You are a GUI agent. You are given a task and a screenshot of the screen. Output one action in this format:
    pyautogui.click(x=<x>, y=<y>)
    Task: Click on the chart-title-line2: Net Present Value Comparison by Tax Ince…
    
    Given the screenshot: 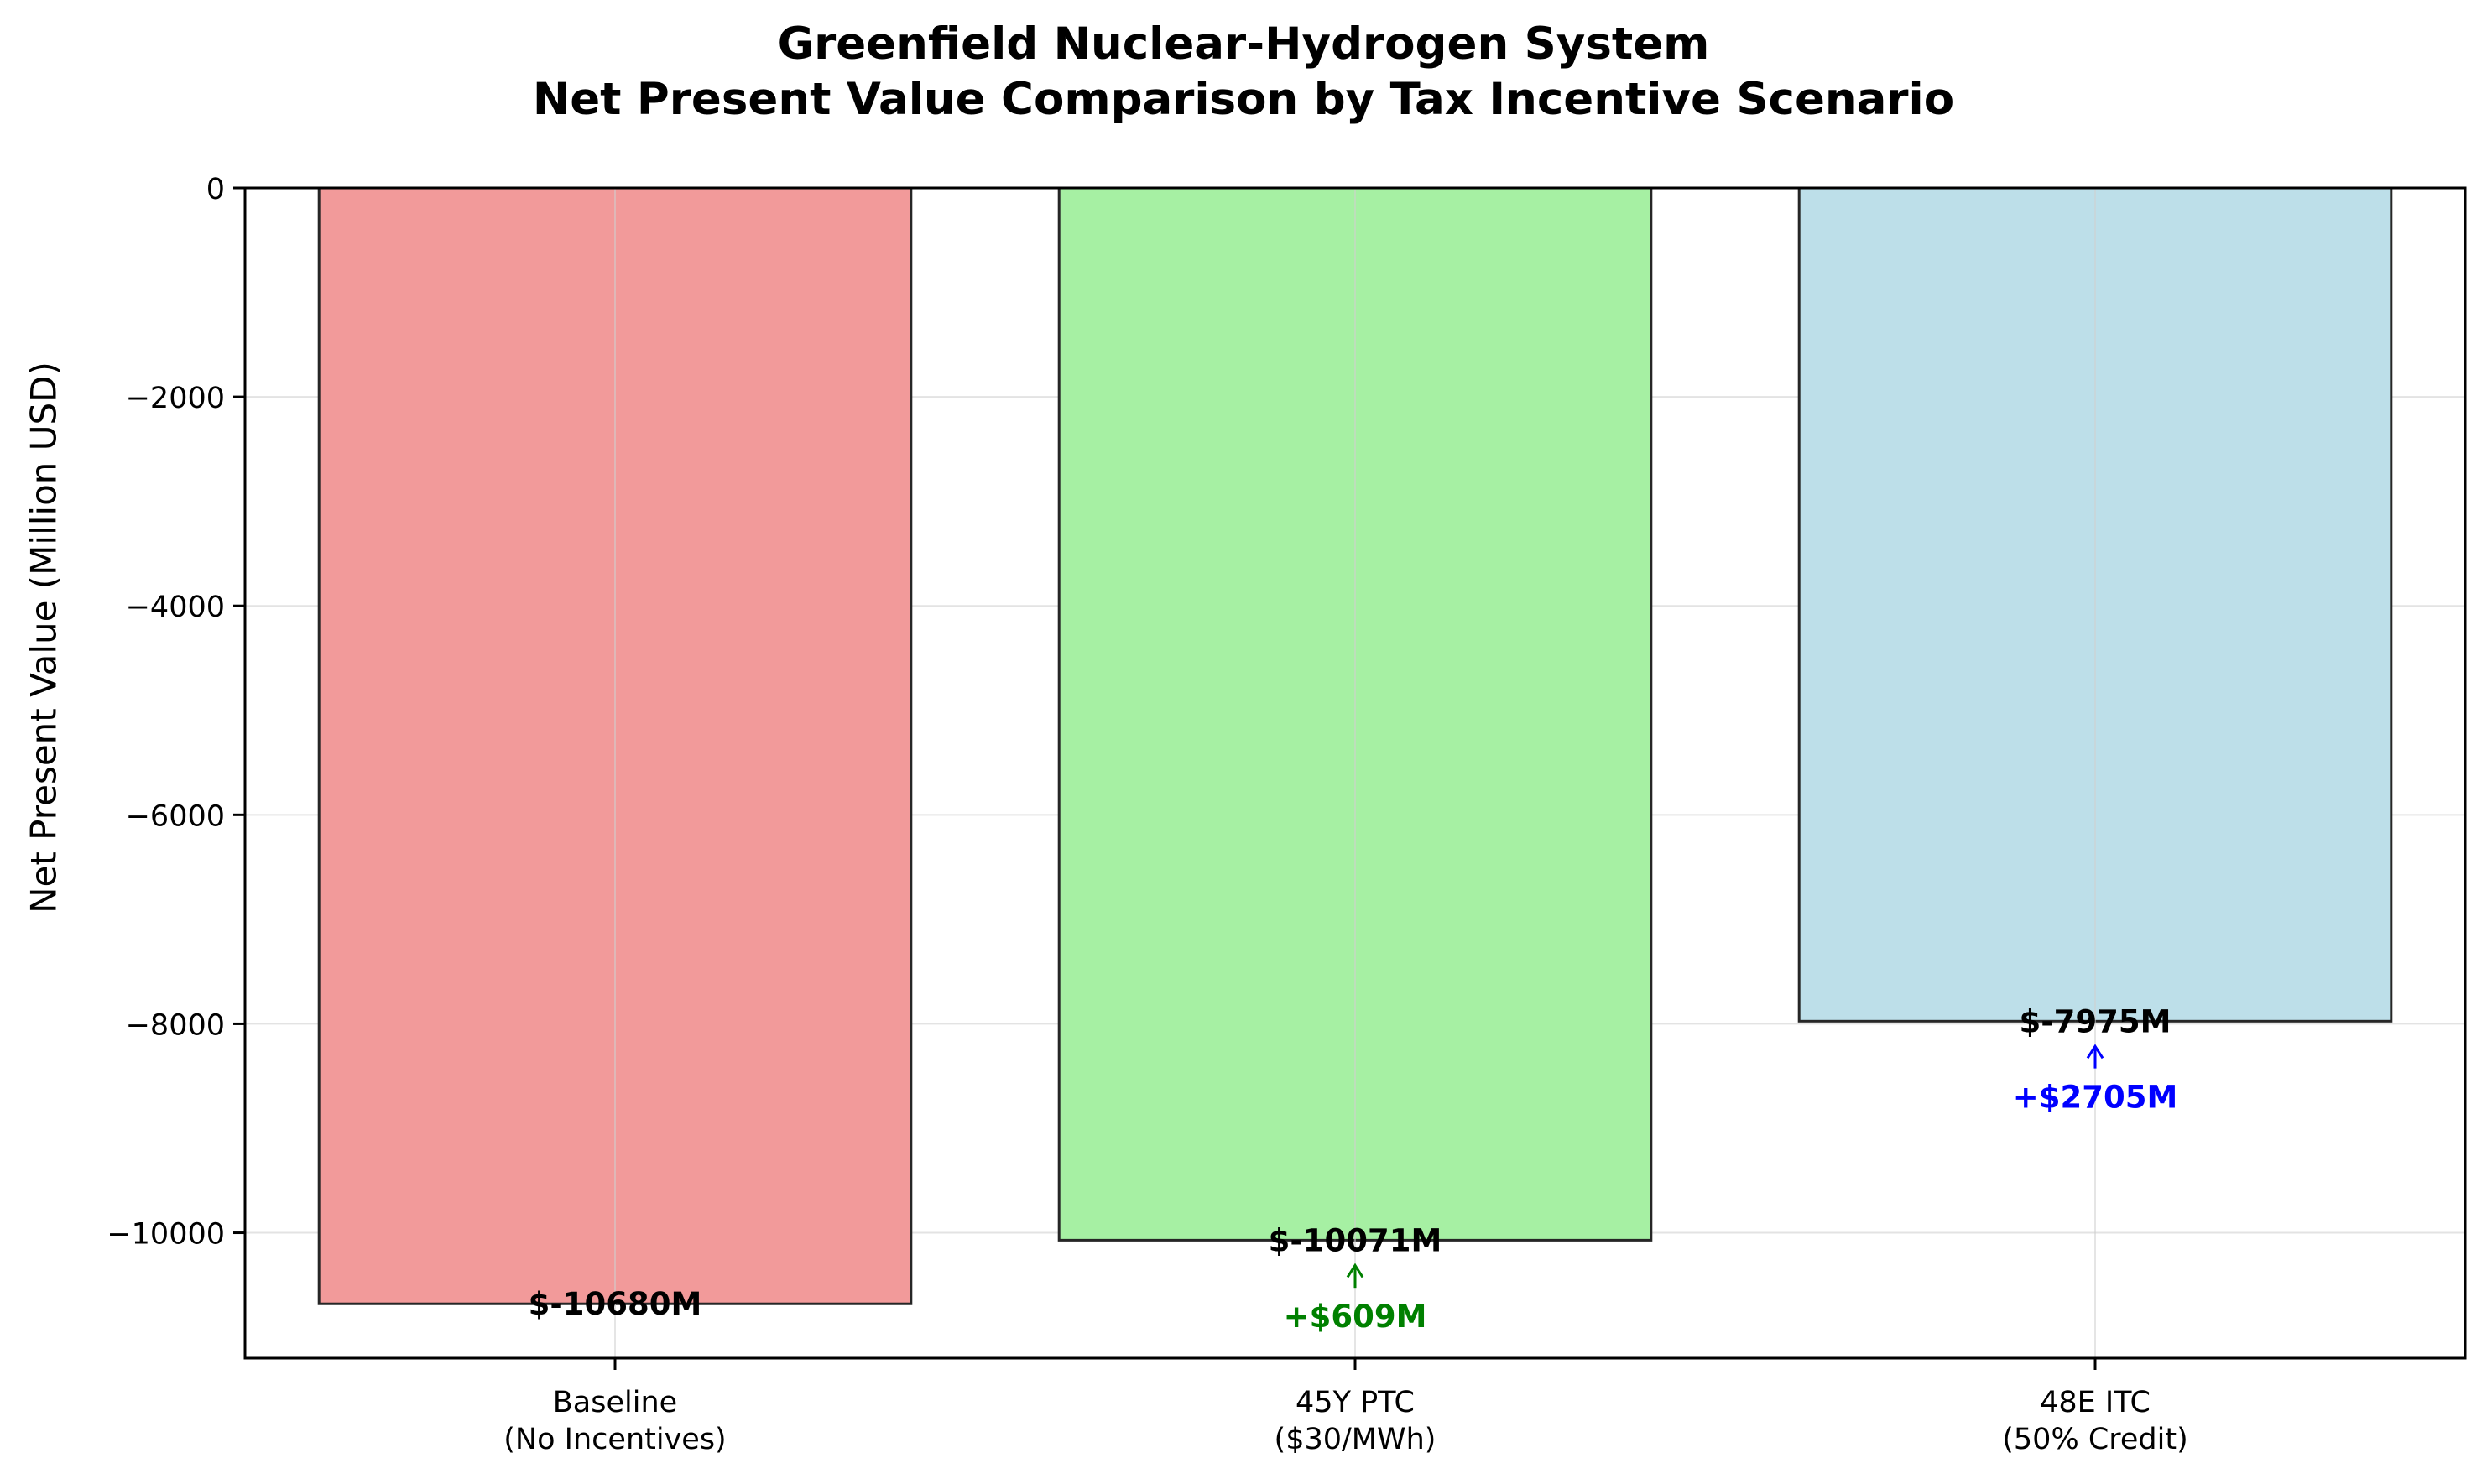 What is the action you would take?
    pyautogui.click(x=1244, y=99)
    